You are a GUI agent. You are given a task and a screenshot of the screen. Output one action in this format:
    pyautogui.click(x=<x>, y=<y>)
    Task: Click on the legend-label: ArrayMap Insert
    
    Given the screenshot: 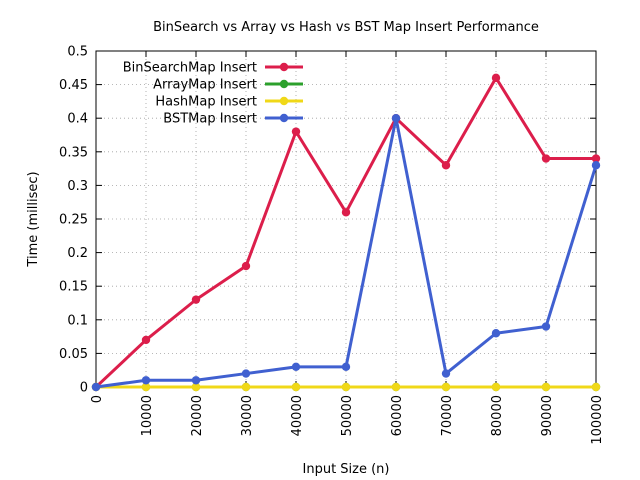 What is the action you would take?
    pyautogui.click(x=205, y=85)
    